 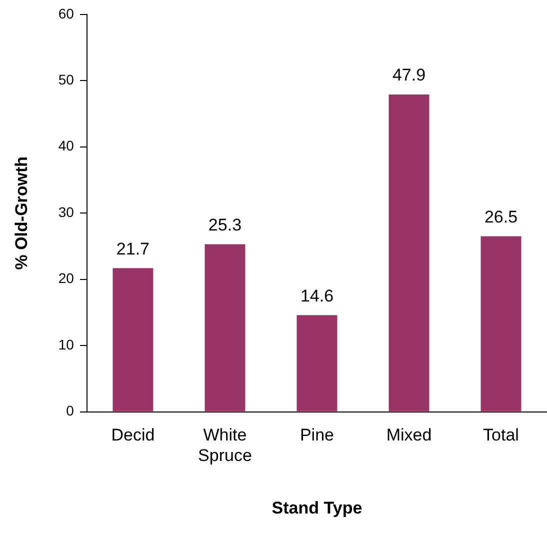 What do you see at coordinates (66, 13) in the screenshot?
I see `y-tick-label: 60` at bounding box center [66, 13].